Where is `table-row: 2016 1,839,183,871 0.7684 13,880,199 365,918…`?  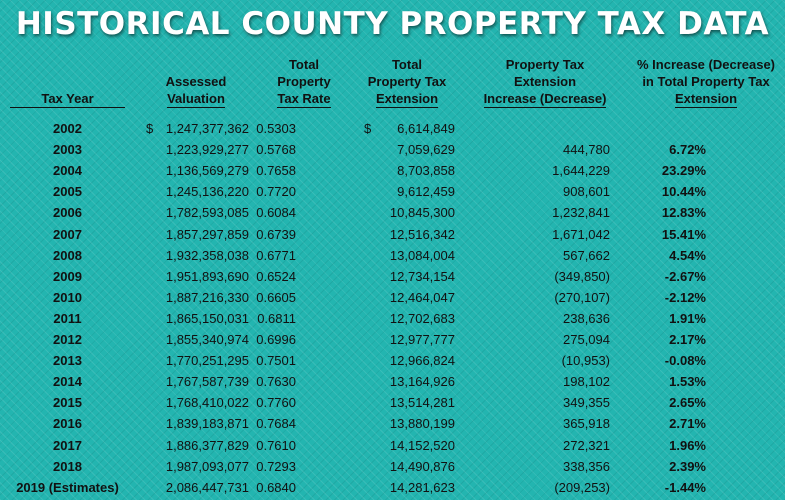
table-row: 2016 1,839,183,871 0.7684 13,880,199 365,918… is located at coordinates (392, 423).